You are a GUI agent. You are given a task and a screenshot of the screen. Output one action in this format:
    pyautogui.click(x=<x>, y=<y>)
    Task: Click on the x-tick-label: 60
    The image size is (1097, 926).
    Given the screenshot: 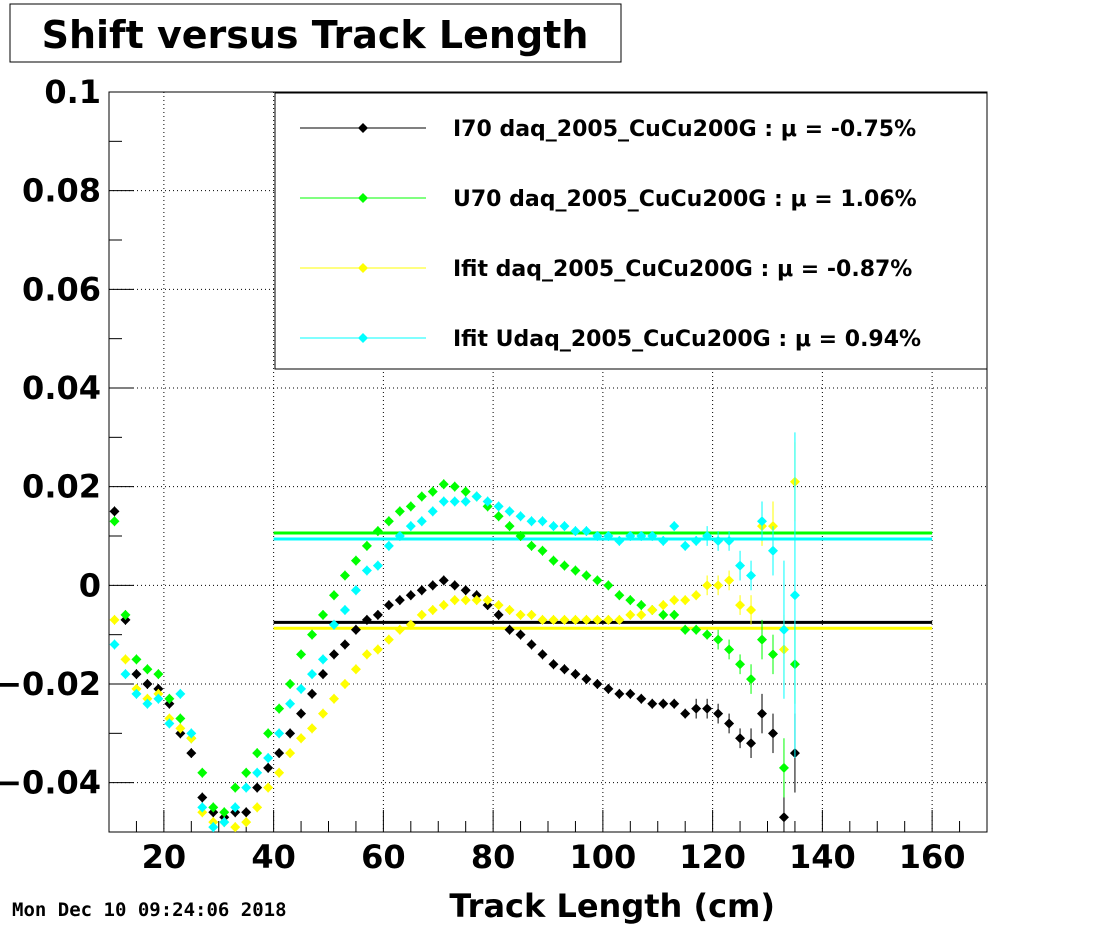 What is the action you would take?
    pyautogui.click(x=383, y=857)
    